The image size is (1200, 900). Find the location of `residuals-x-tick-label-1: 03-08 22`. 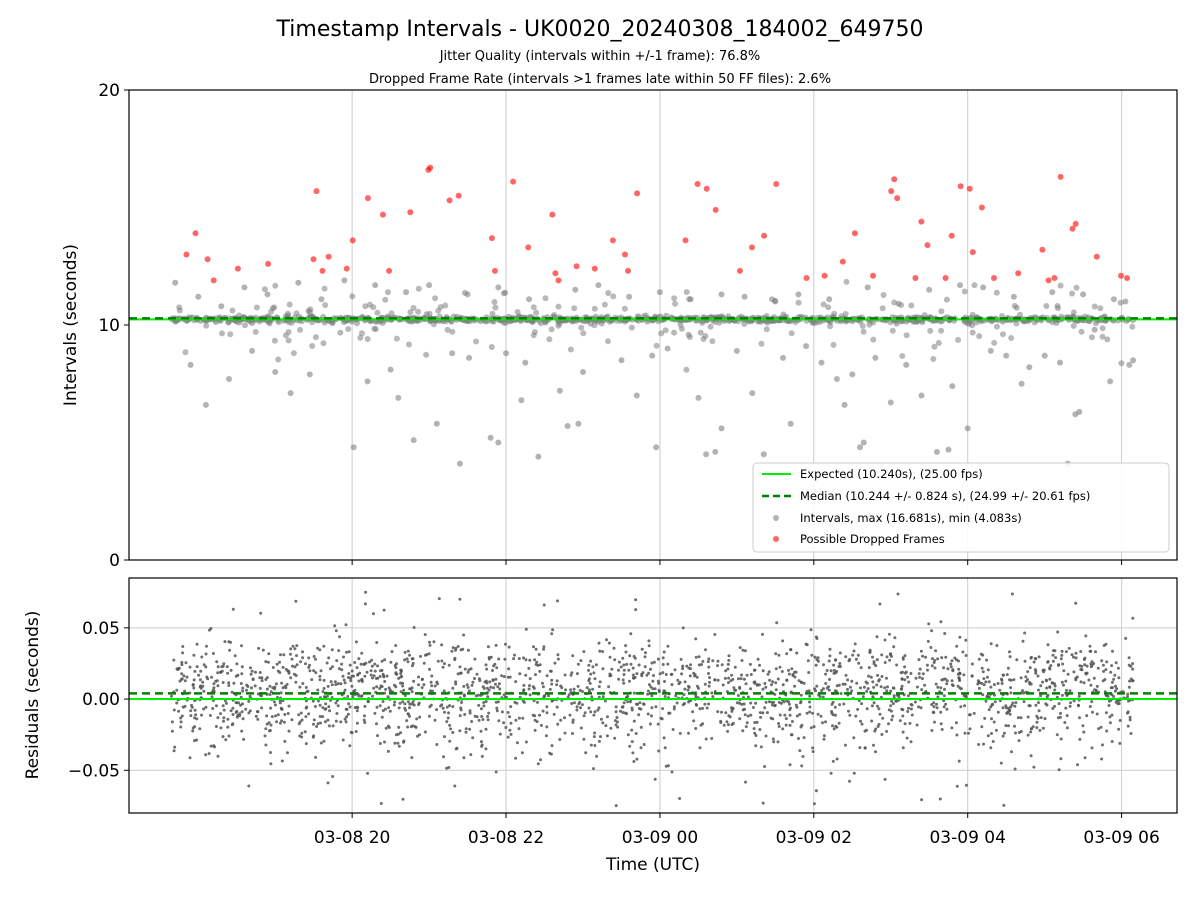

residuals-x-tick-label-1: 03-08 22 is located at coordinates (506, 838).